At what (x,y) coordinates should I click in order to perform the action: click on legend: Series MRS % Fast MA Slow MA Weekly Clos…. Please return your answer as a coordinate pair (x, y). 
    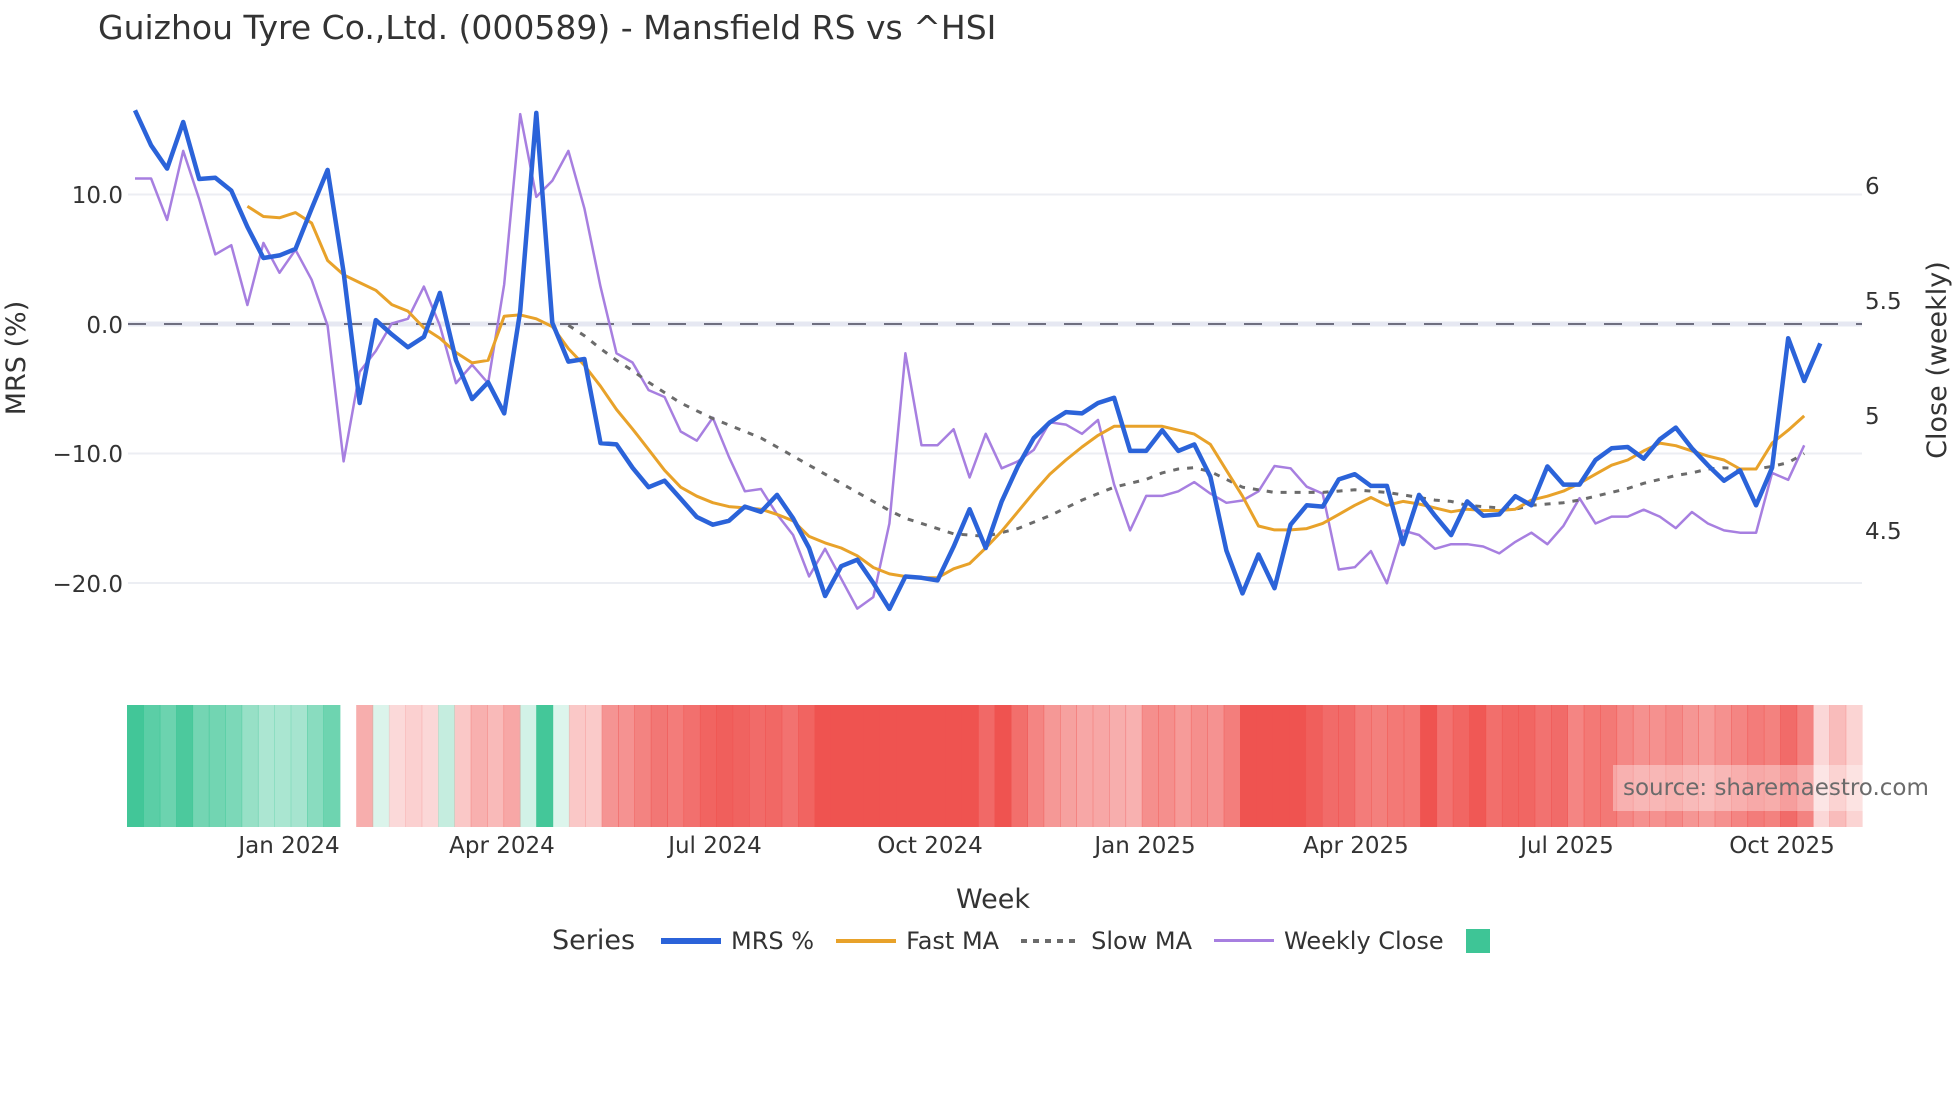
    Looking at the image, I should click on (1032, 940).